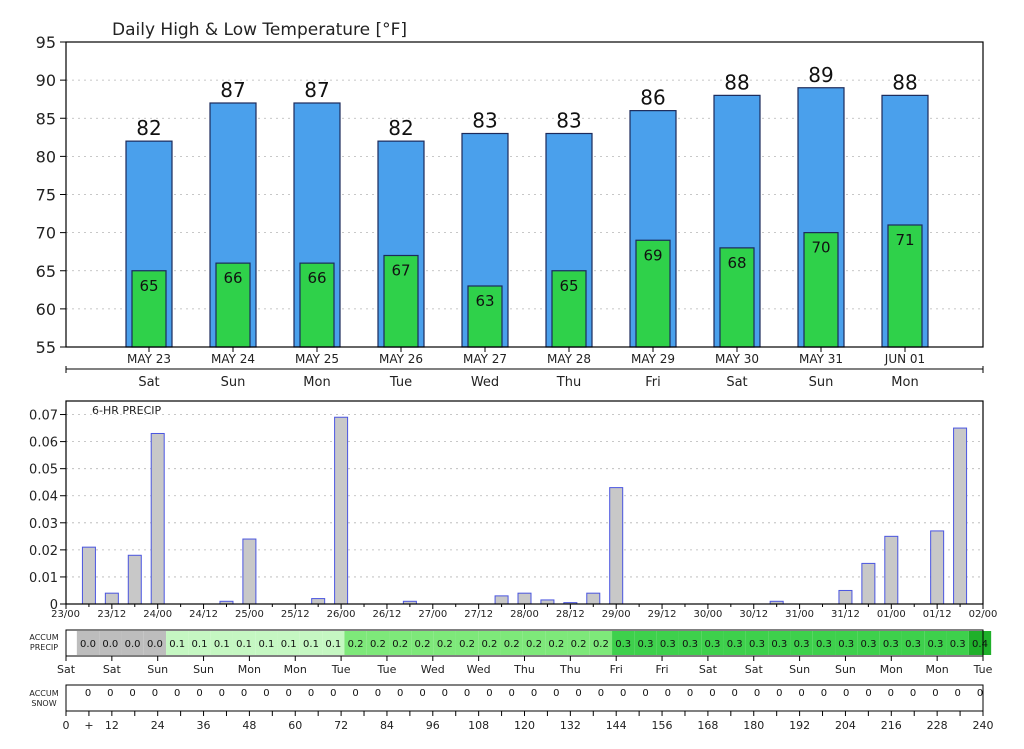 This screenshot has width=1024, height=749. Describe the element at coordinates (232, 278) in the screenshot. I see `low-temp-label: 66` at that location.